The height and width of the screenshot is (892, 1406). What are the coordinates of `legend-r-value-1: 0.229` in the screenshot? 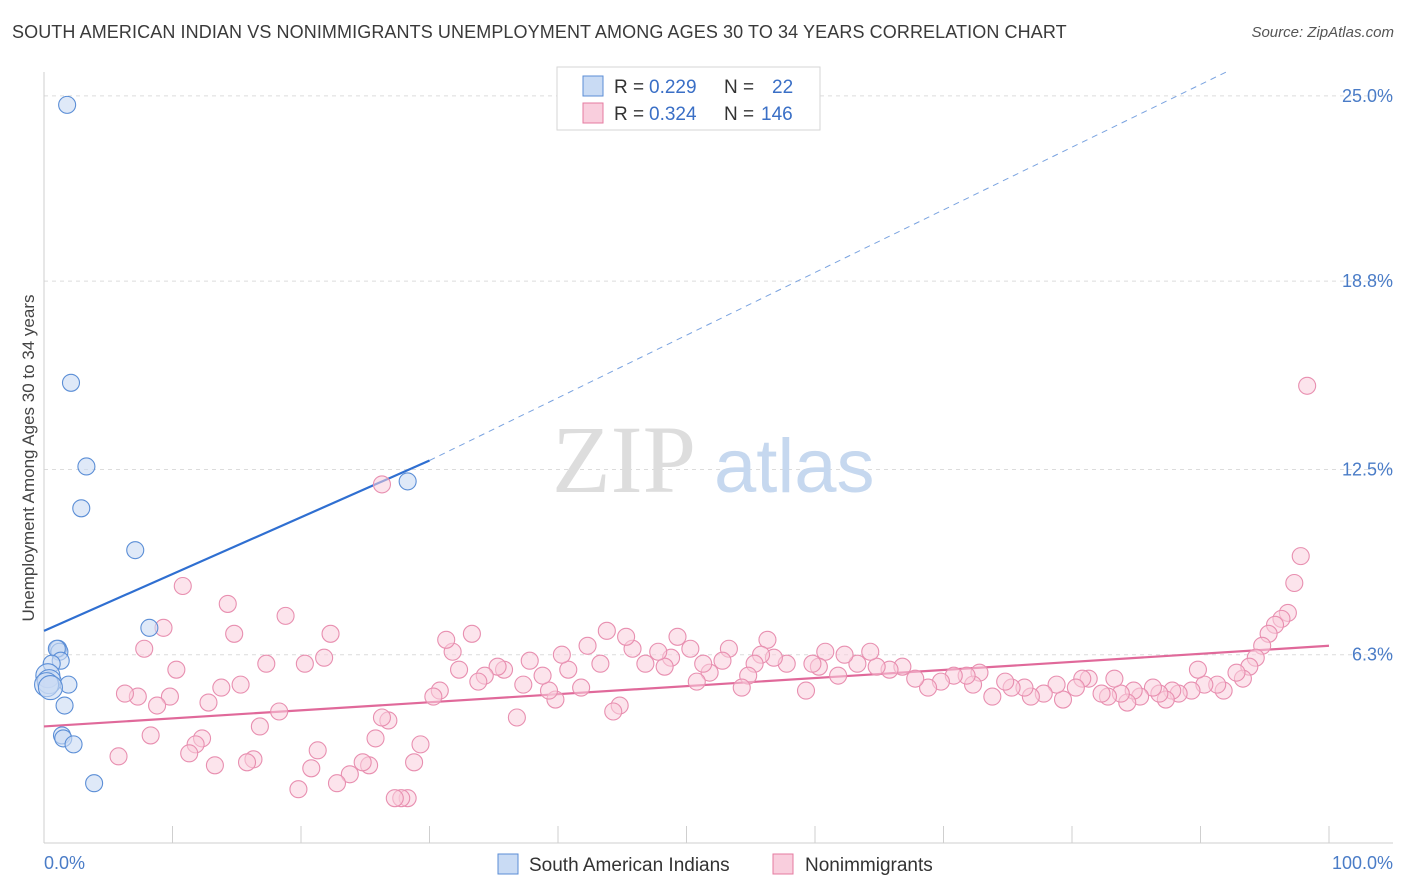 It's located at (673, 87).